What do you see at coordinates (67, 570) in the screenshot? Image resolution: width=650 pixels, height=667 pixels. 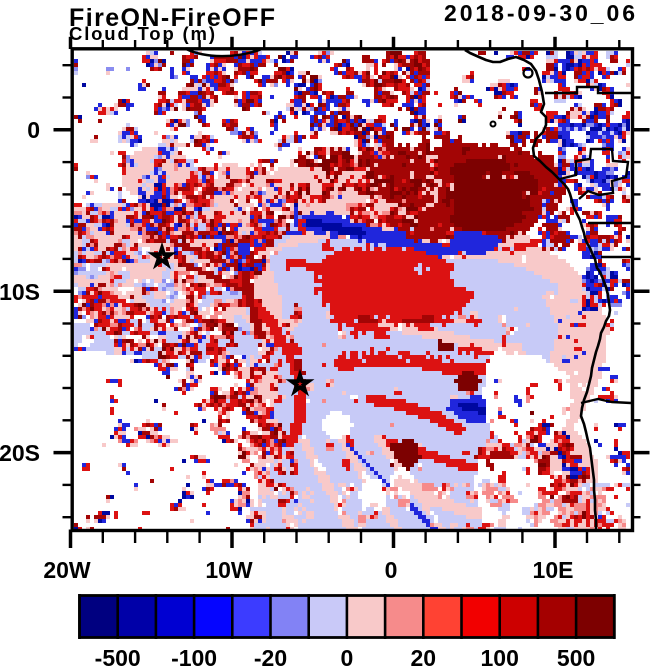 I see `svg-text: 20W` at bounding box center [67, 570].